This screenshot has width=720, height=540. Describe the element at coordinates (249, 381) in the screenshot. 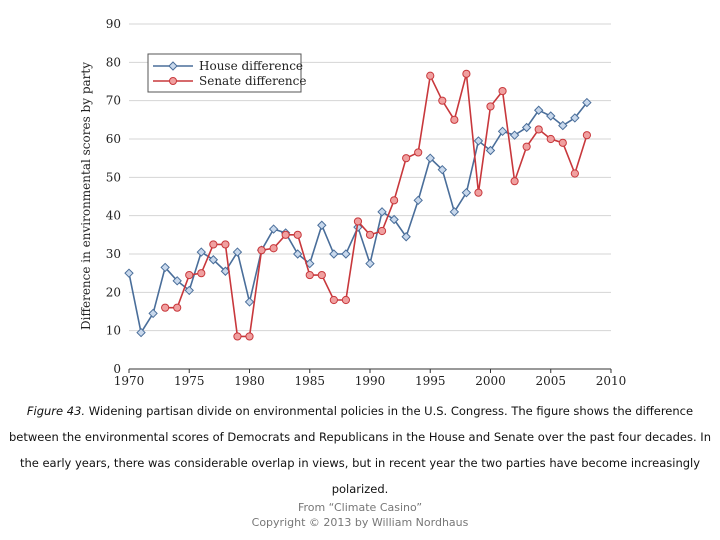

I see `x-tick-label: 1980` at that location.